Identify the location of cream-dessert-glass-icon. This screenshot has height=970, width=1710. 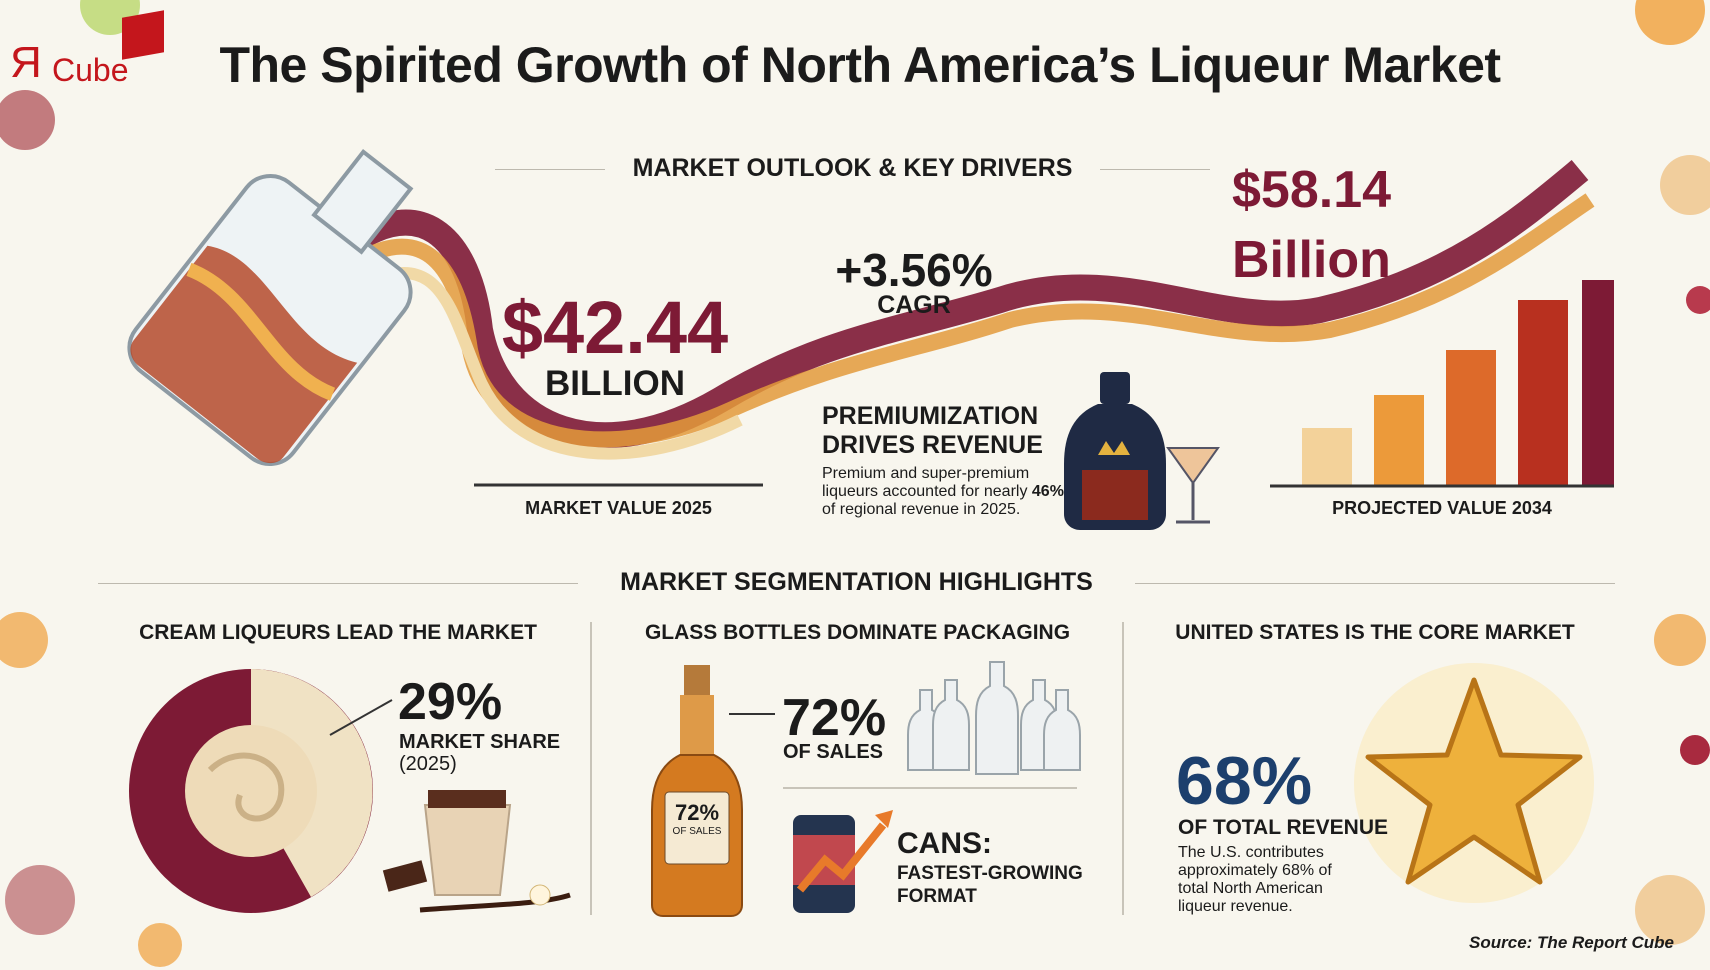
(476, 851).